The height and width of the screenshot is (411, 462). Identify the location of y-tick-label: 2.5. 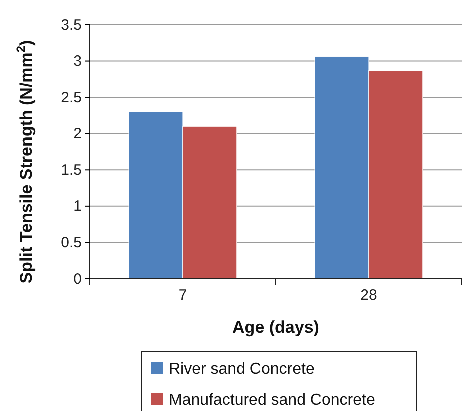
(71, 97).